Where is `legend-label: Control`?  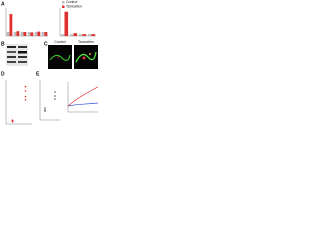 legend-label: Control is located at coordinates (72, 2).